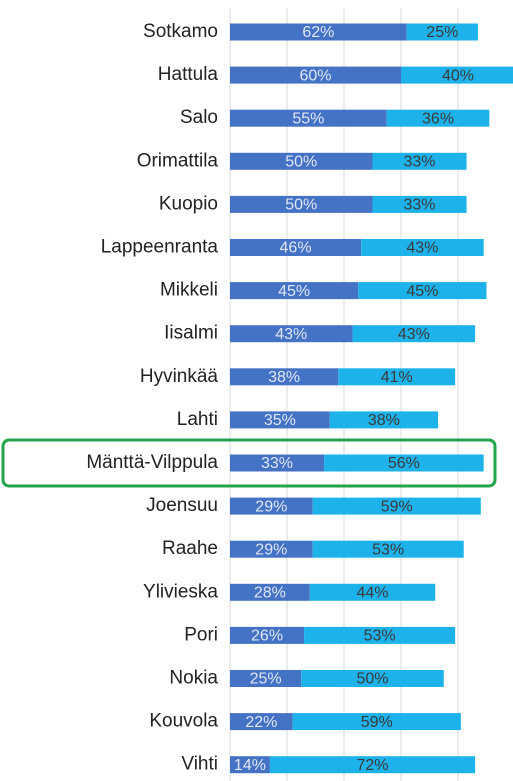 This screenshot has width=513, height=781. I want to click on value-label: 55%, so click(308, 118).